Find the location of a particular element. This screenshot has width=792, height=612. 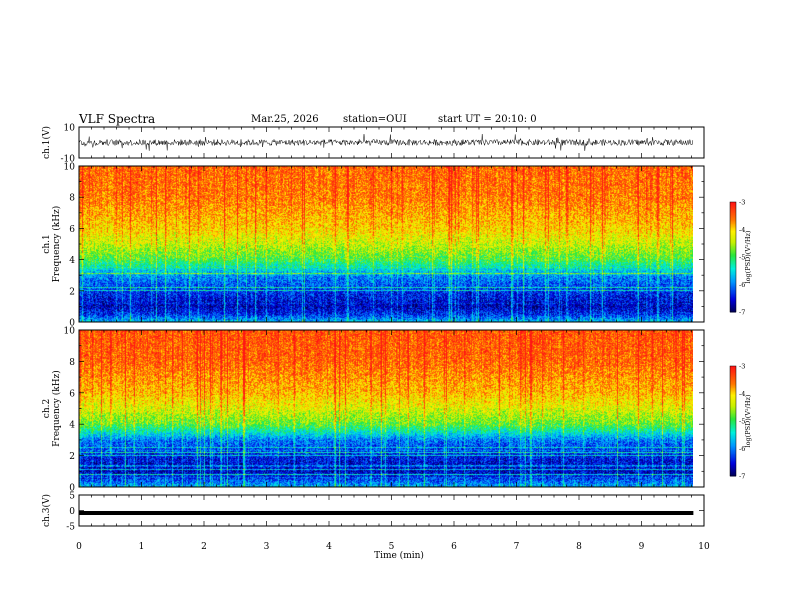

y-axis-label: ch.2 is located at coordinates (47, 408).